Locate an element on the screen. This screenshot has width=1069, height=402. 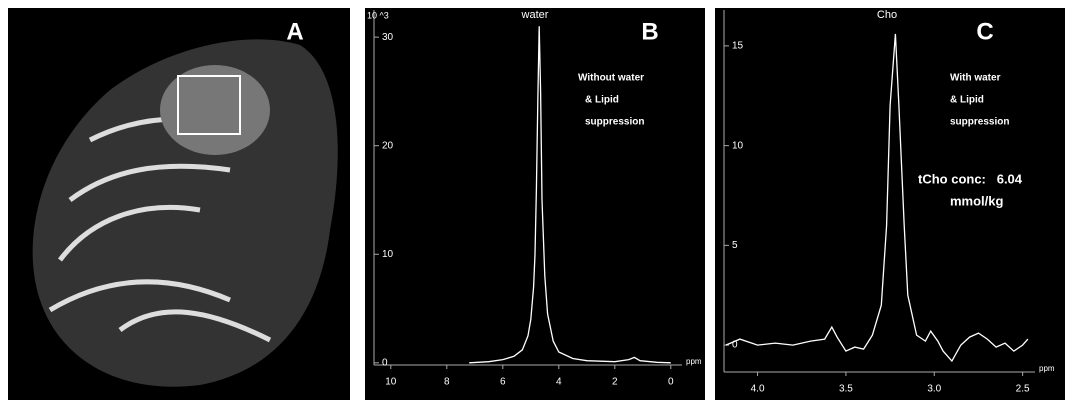
lesion is located at coordinates (215, 110).